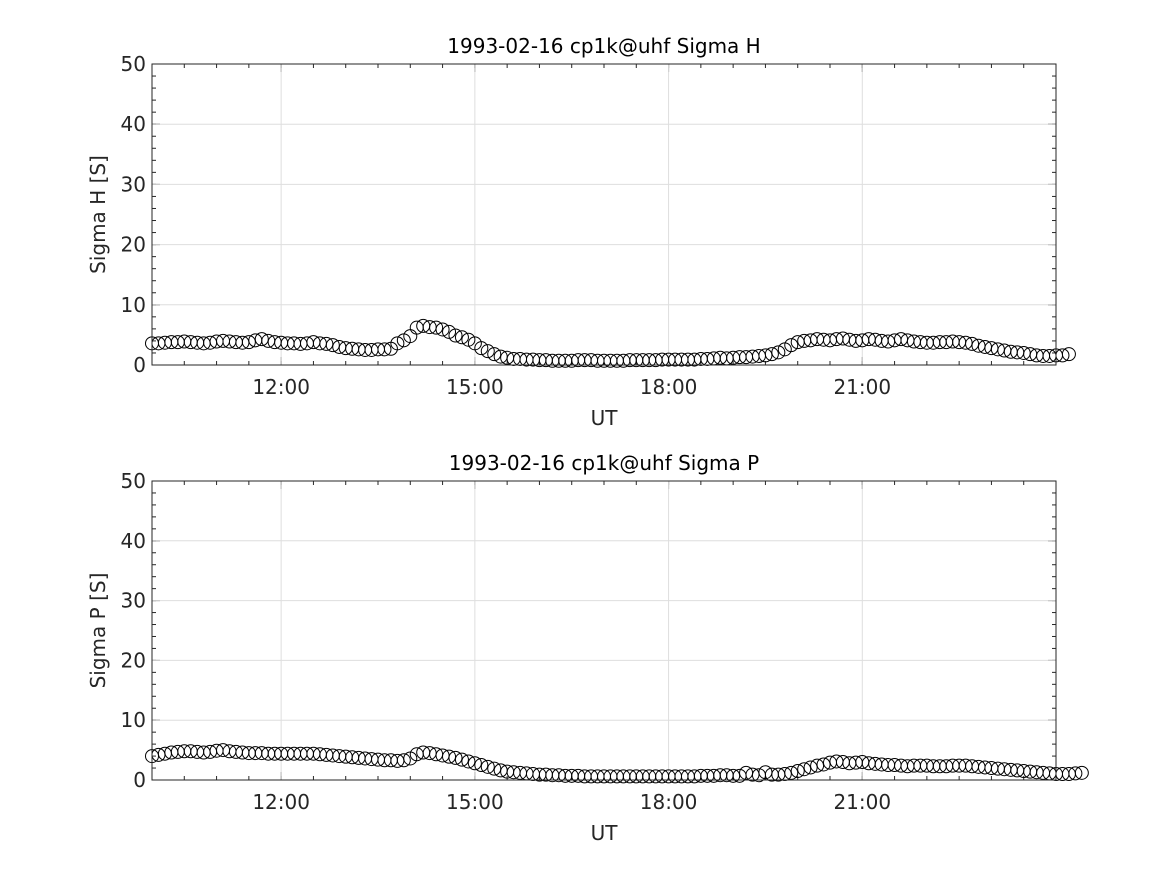 This screenshot has width=1167, height=875. What do you see at coordinates (603, 46) in the screenshot?
I see `chart-title: 1993-02-16 cp1k@uhf Sigma H` at bounding box center [603, 46].